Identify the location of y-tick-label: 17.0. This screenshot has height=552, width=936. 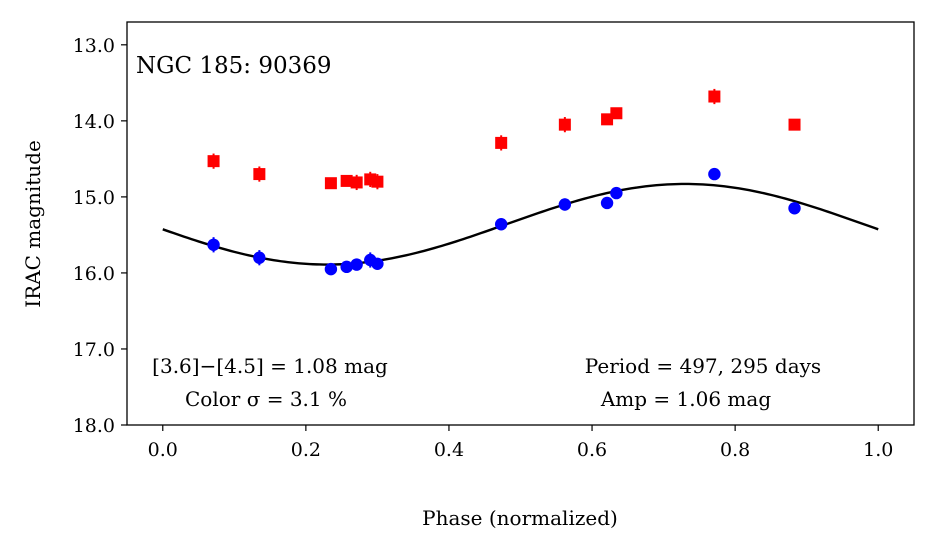
(94, 350).